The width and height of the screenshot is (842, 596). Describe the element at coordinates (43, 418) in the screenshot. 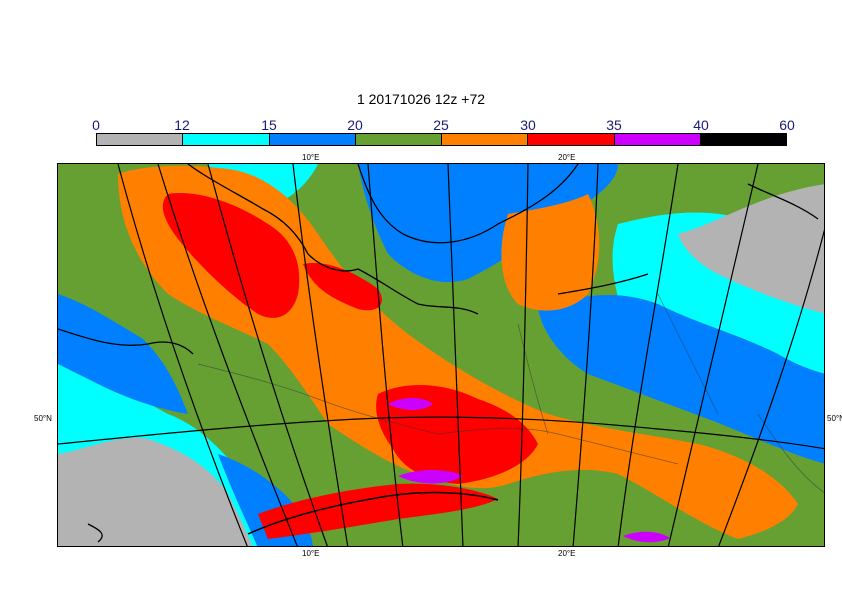

I see `lat-label-left-50n: 50°N` at that location.